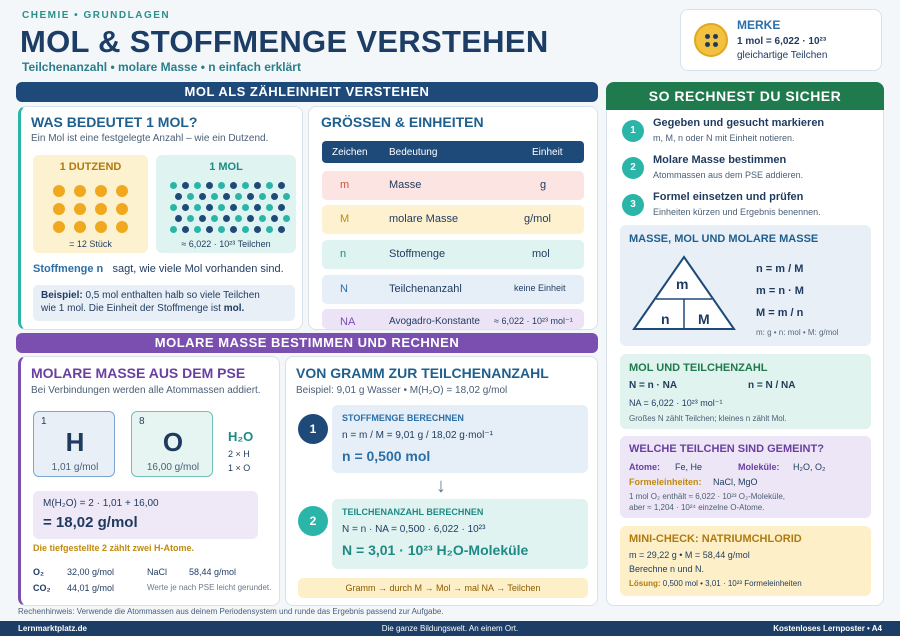 The width and height of the screenshot is (900, 636). I want to click on row-symbol: n, so click(343, 254).